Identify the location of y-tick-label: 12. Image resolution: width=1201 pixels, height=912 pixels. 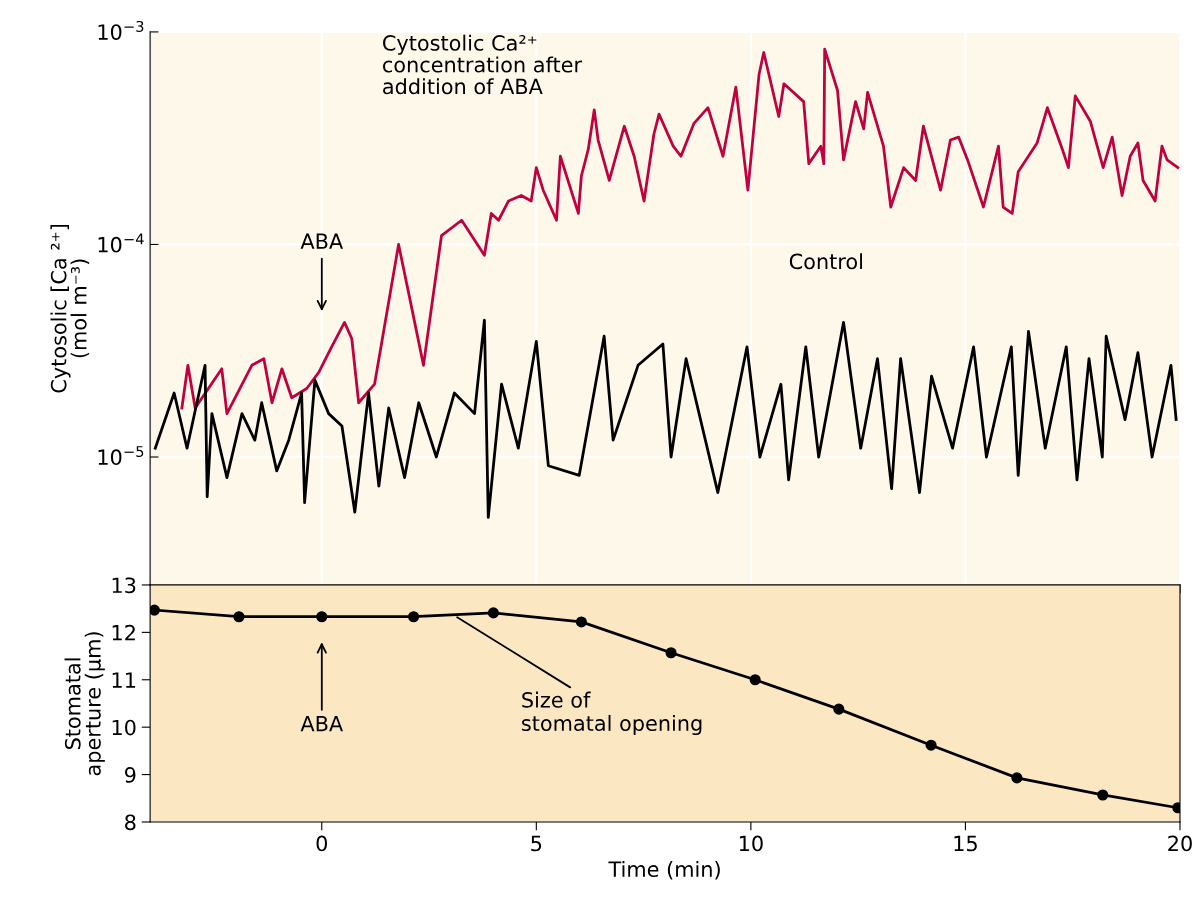
(123, 632).